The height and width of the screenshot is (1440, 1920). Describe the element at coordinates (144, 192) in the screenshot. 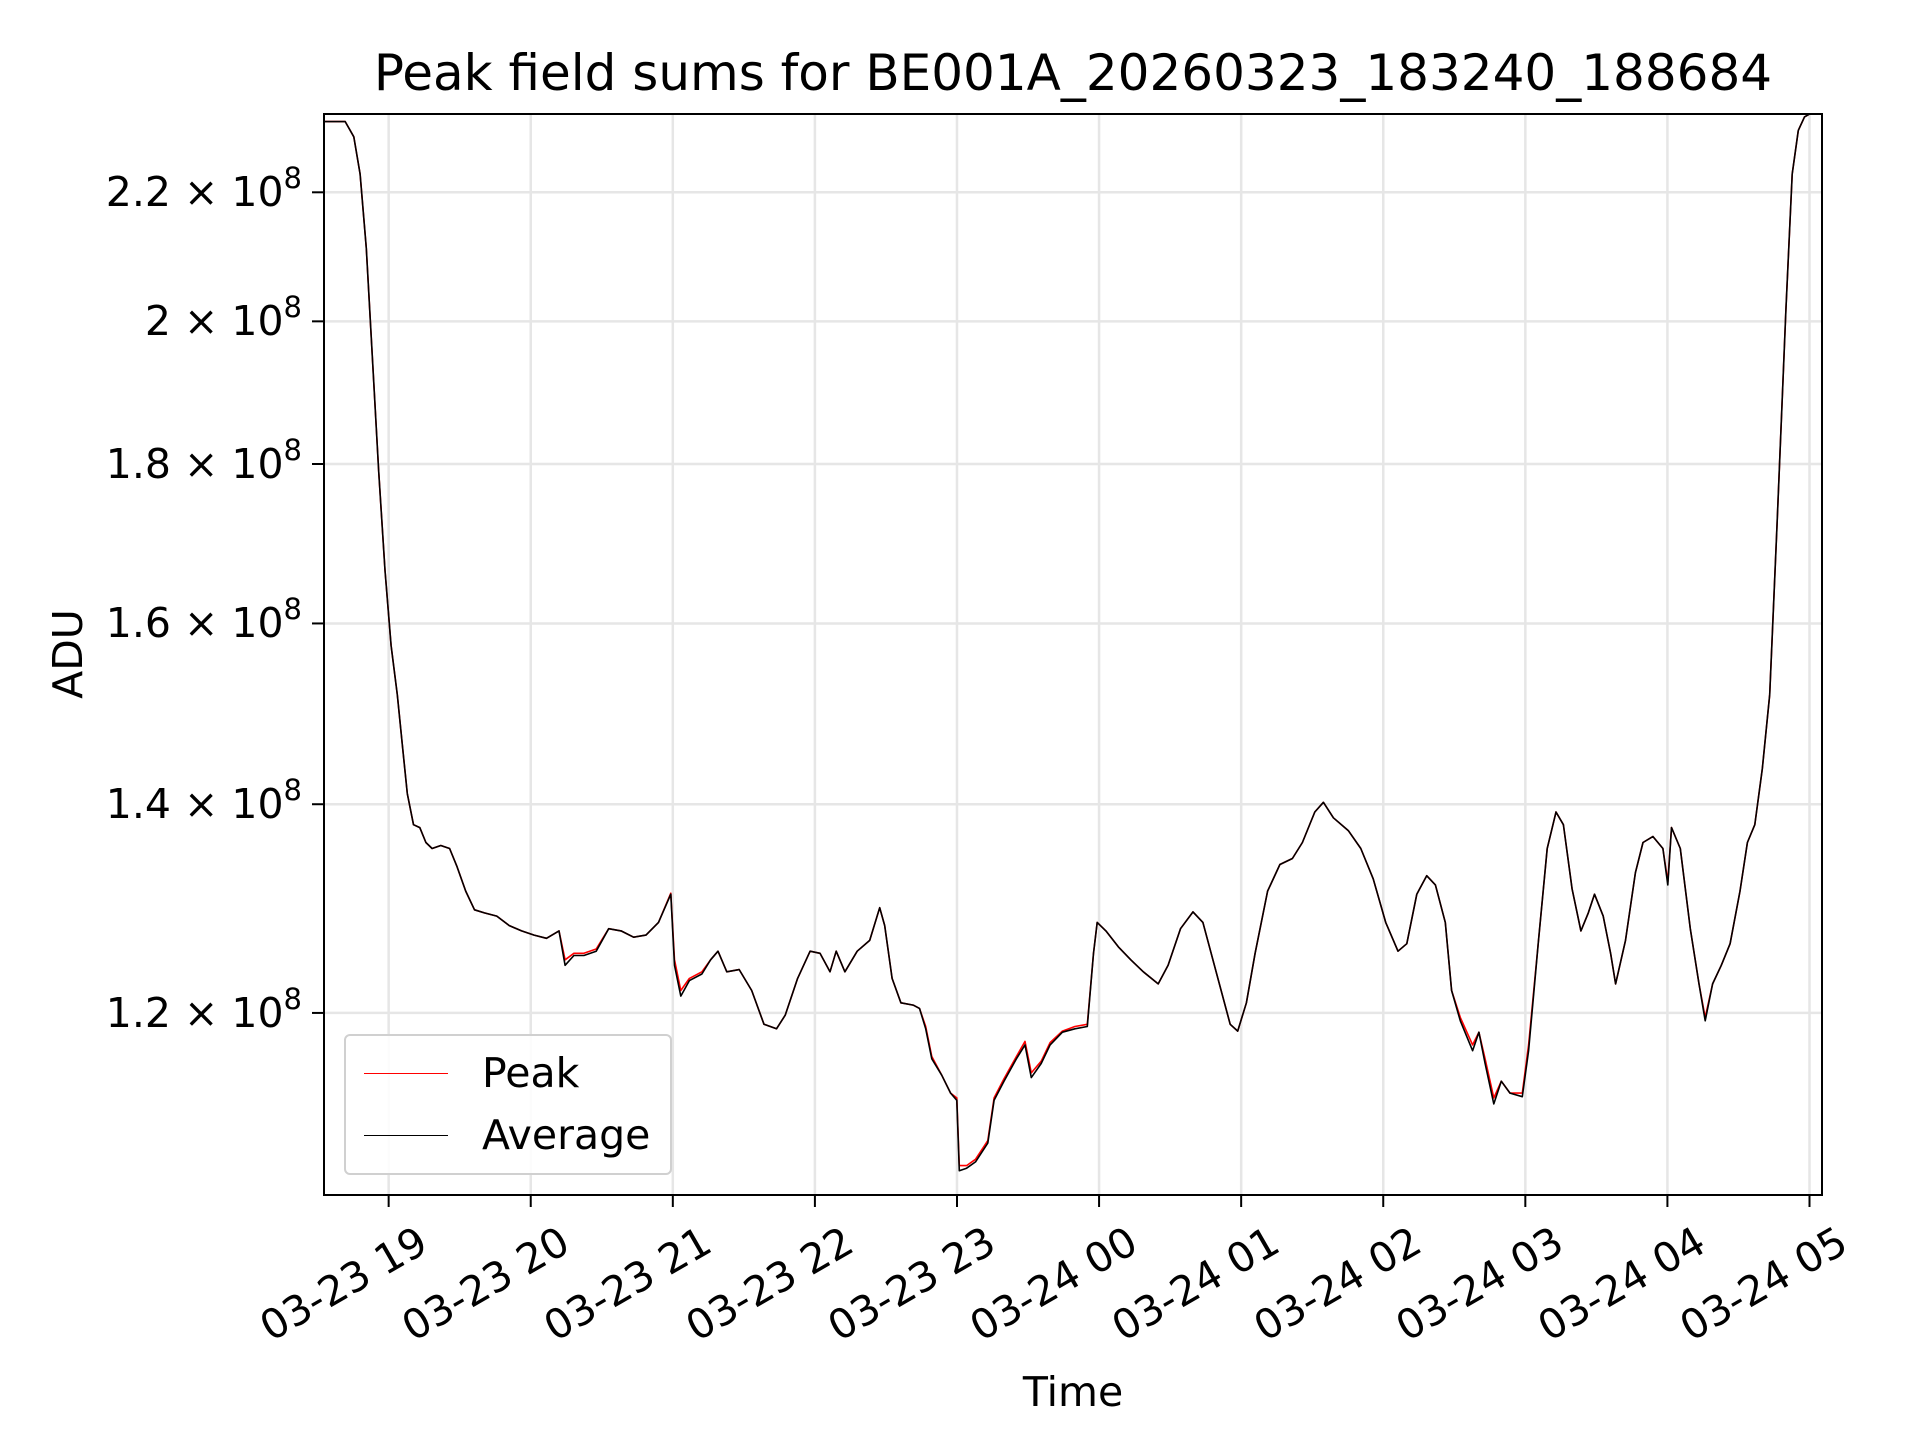

I see `y-tick-mantissa: 2.2` at that location.